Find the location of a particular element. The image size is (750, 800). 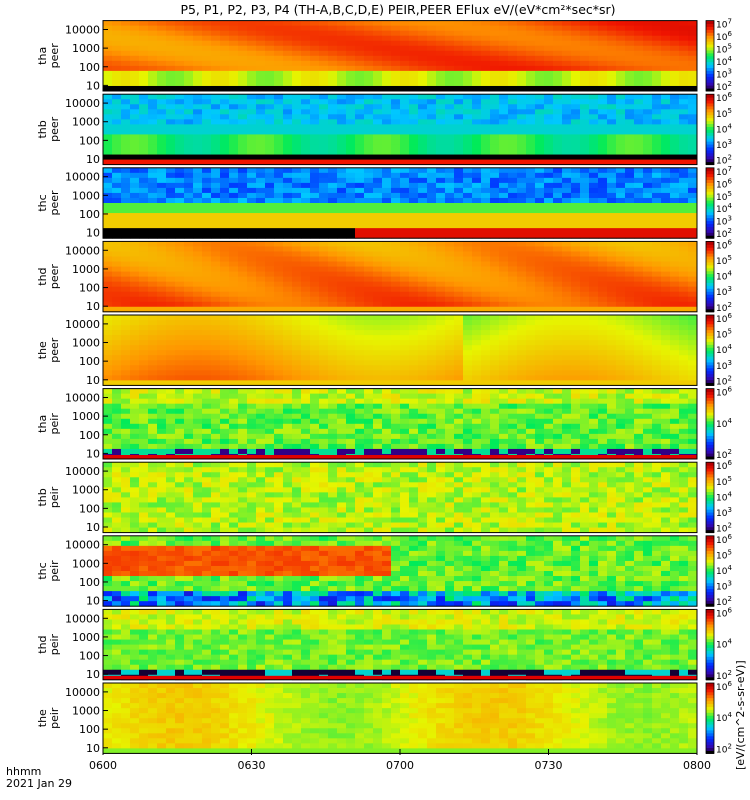

panel-frame is located at coordinates (400, 350).